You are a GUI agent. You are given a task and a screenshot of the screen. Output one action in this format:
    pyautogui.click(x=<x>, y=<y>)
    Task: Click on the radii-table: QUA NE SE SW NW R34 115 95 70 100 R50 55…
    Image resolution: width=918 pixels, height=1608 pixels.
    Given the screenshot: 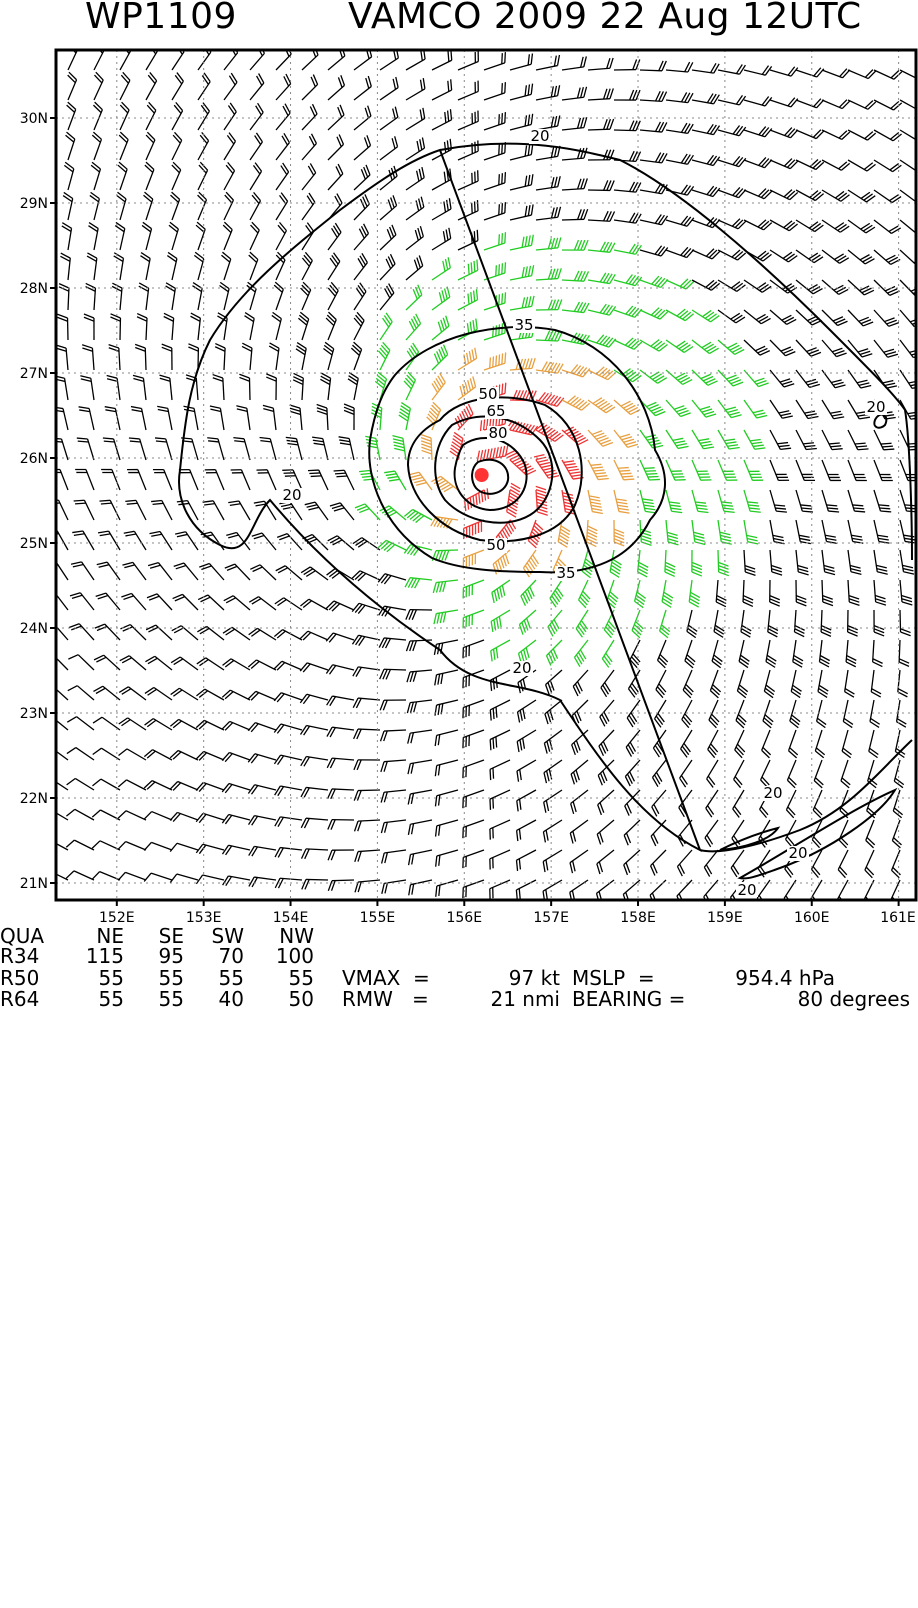 What is the action you would take?
    pyautogui.click(x=459, y=970)
    